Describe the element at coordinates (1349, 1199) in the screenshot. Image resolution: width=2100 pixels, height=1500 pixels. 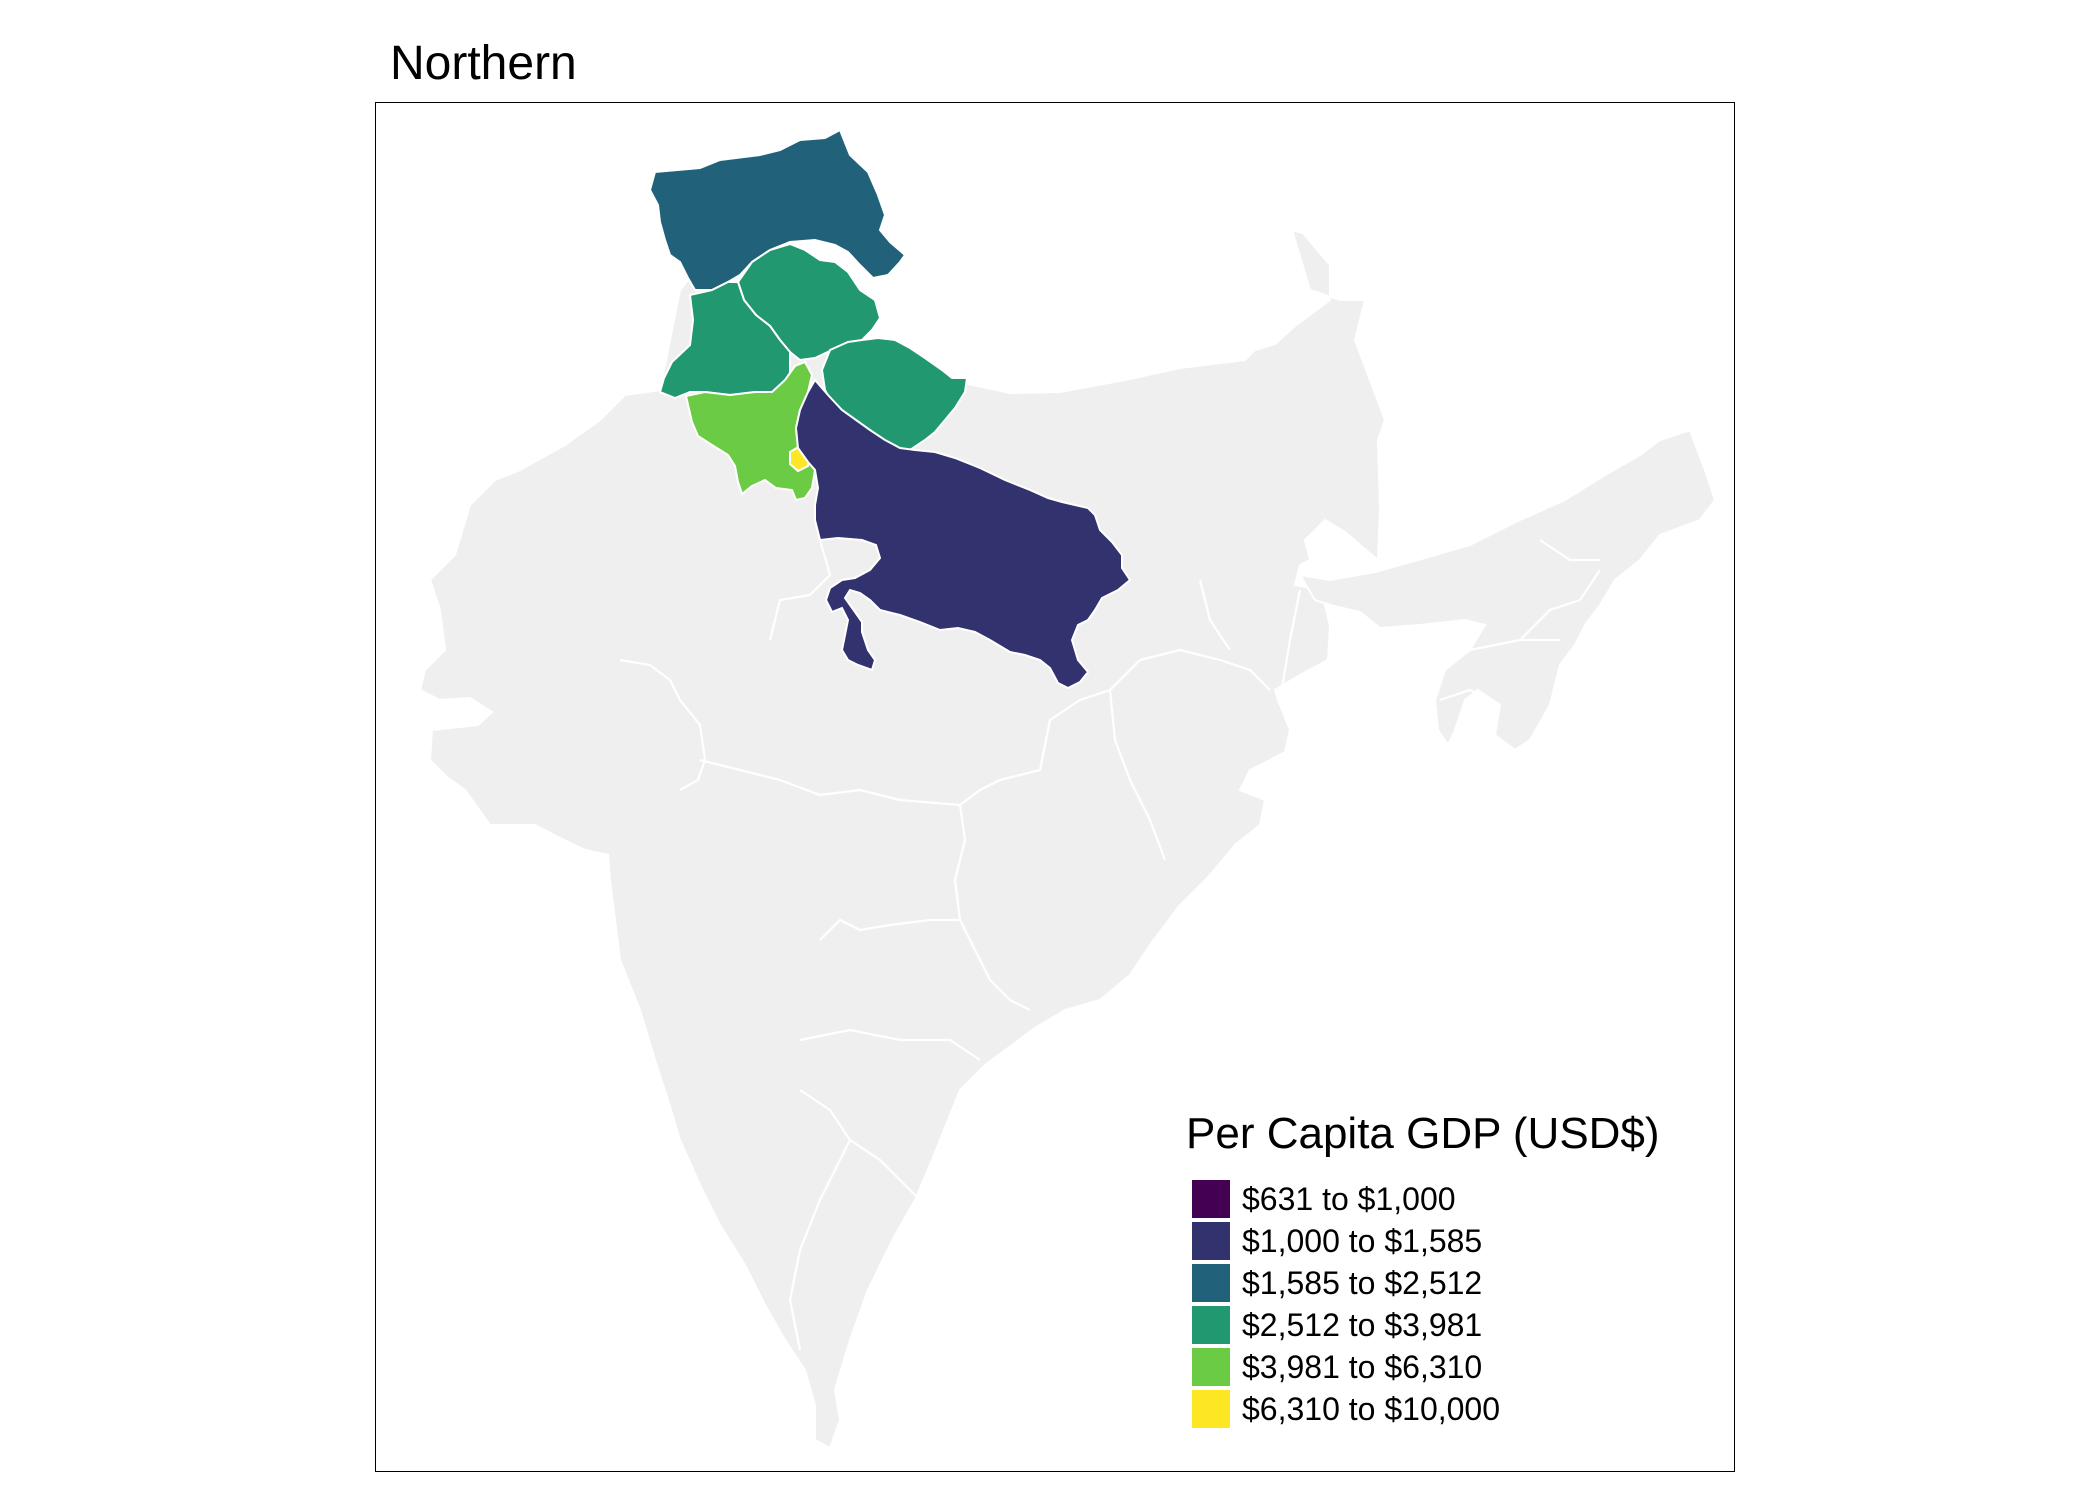
I see `legend-label: $631 to $1,000` at that location.